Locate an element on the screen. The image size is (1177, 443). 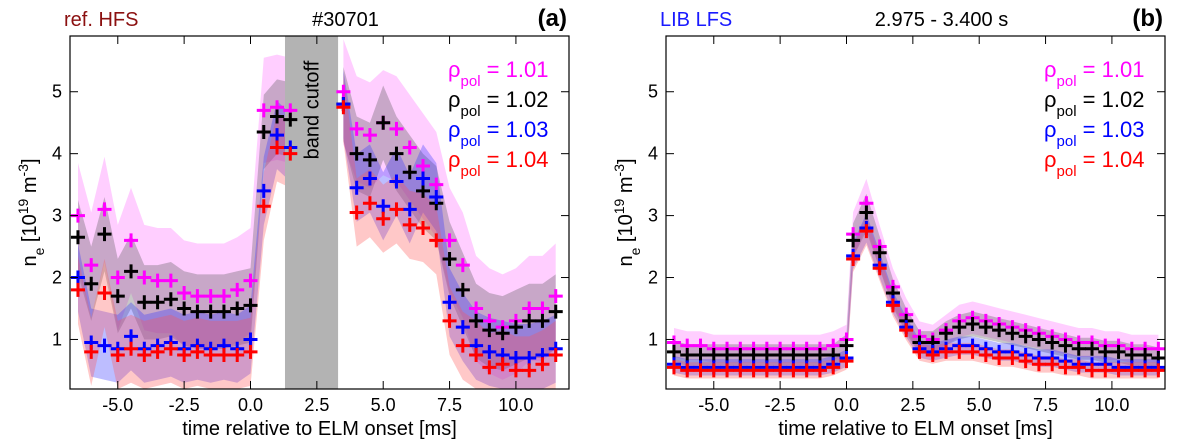
uncertainty-band-1.03 is located at coordinates (184, 242).